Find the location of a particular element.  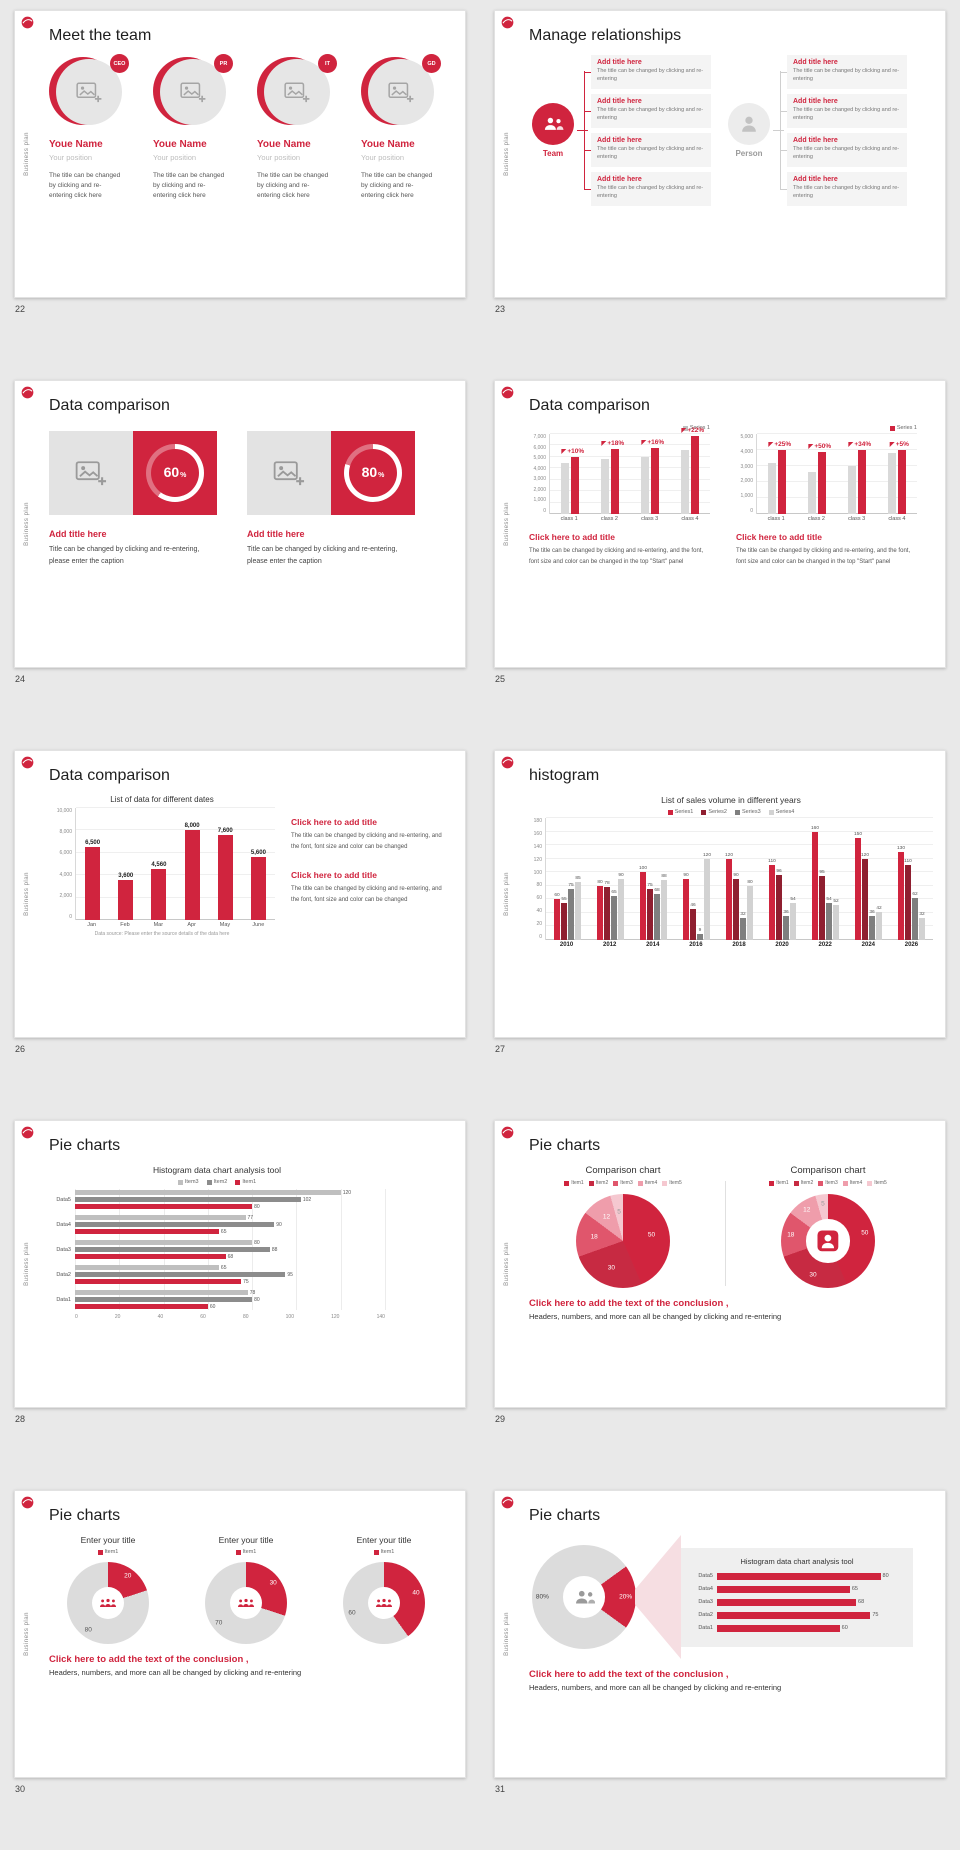

plot: +25% +50% +34% +5% is located at coordinates (836, 473).